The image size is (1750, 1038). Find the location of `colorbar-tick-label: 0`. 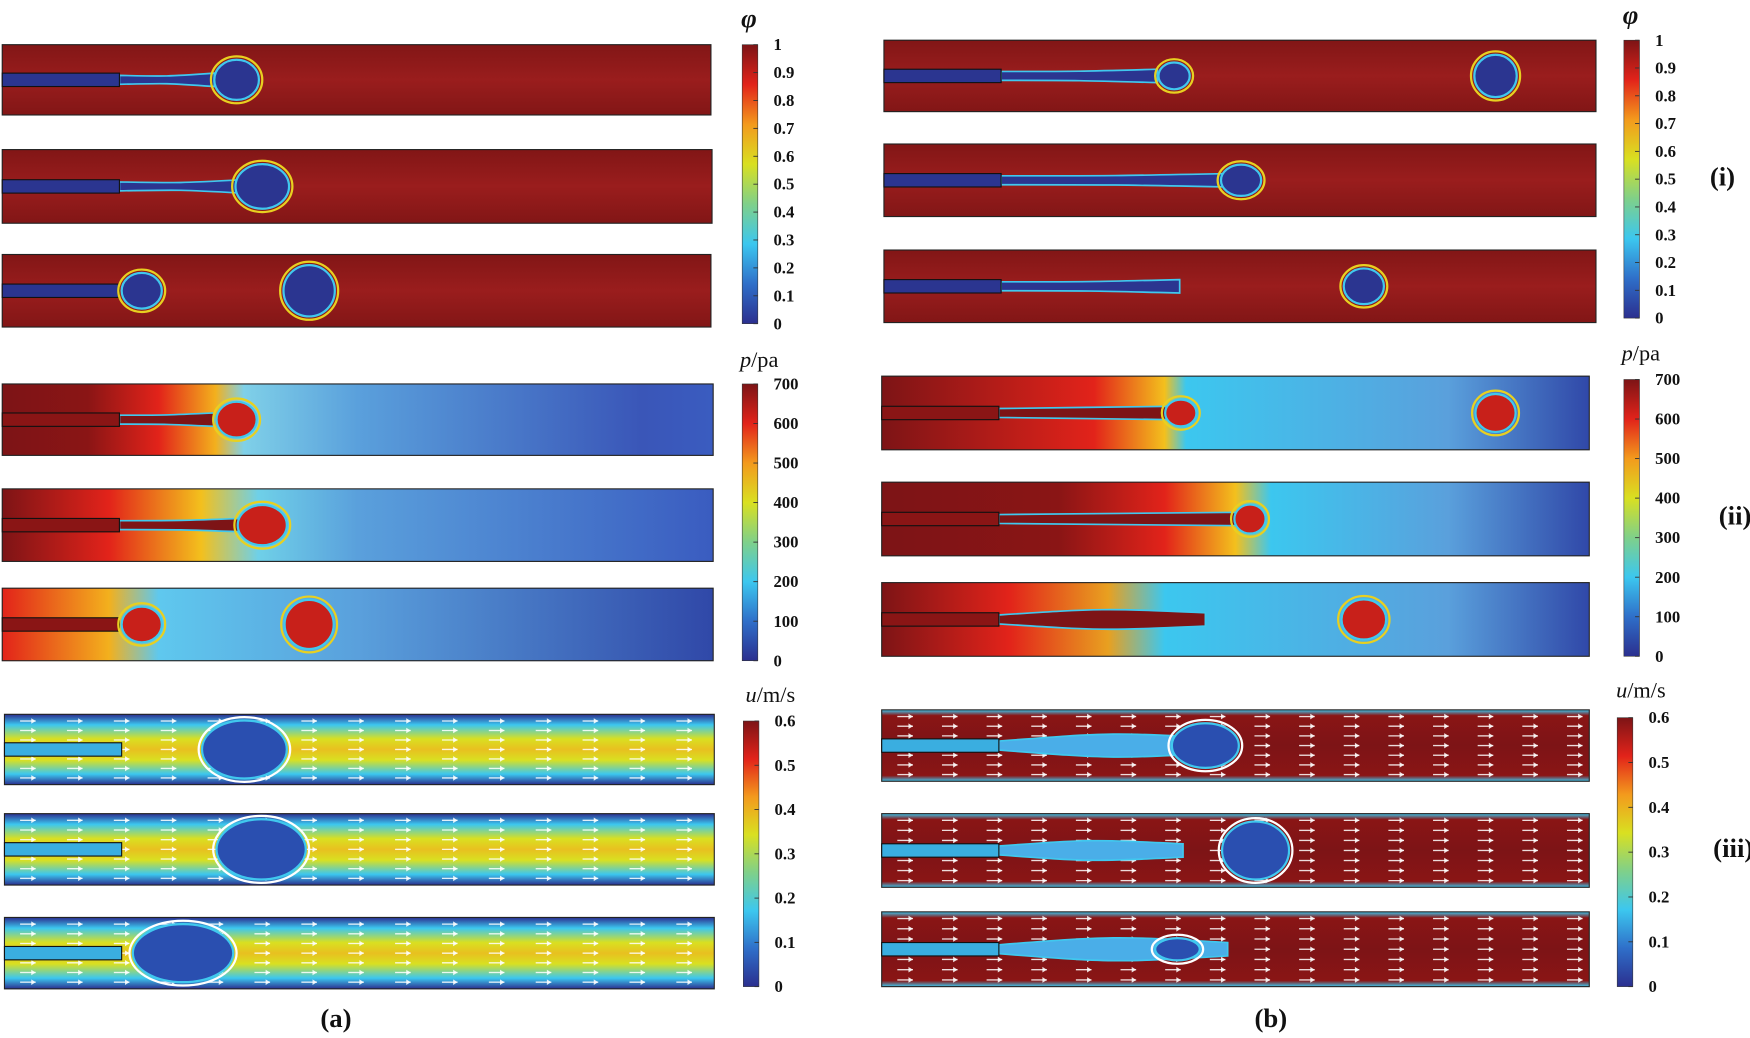

colorbar-tick-label: 0 is located at coordinates (1659, 656).